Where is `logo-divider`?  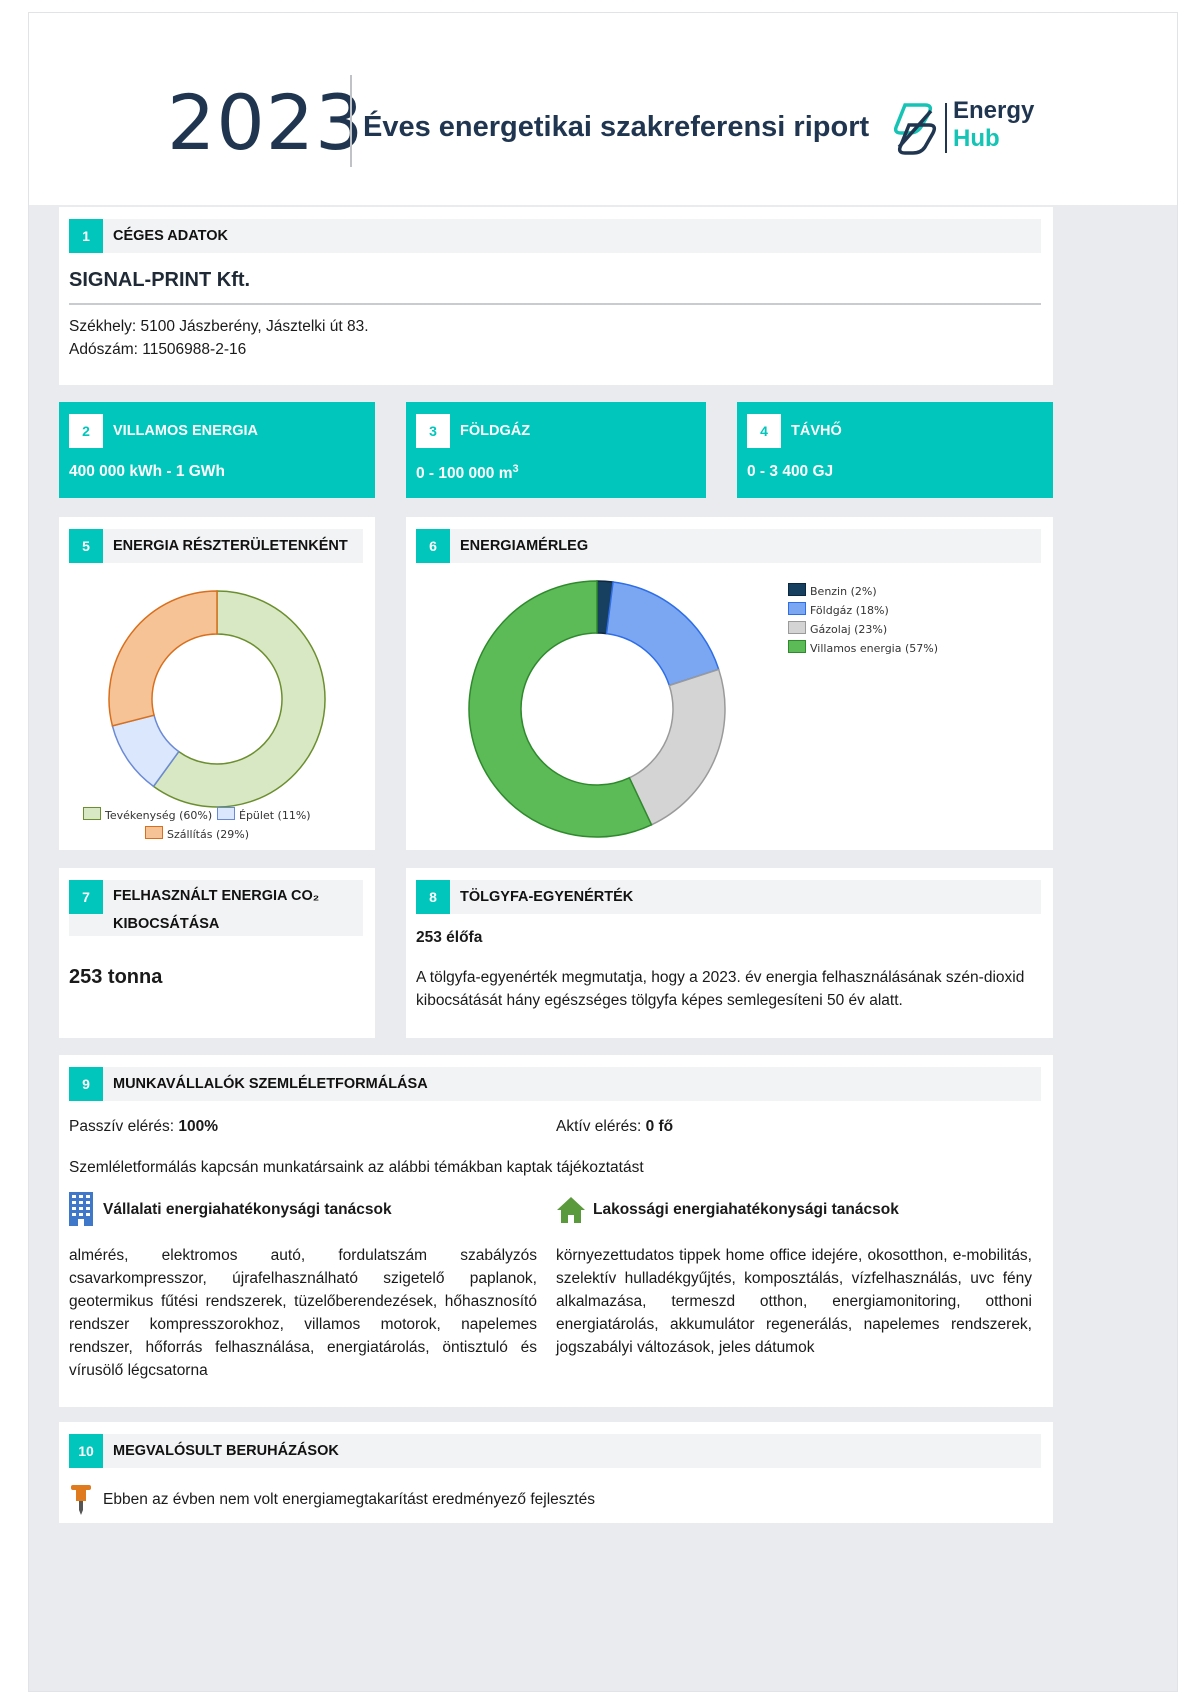
logo-divider is located at coordinates (946, 128).